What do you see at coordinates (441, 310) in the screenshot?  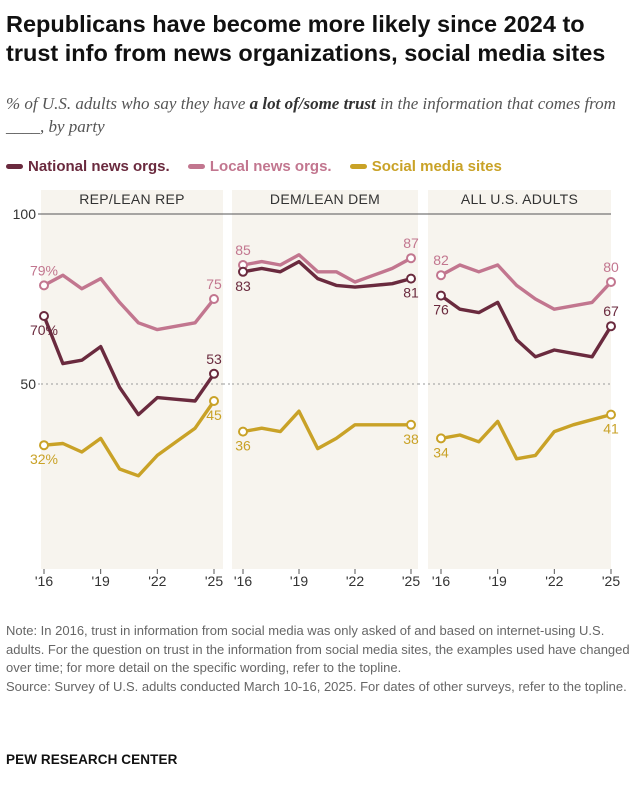 I see `start-label-national: 76` at bounding box center [441, 310].